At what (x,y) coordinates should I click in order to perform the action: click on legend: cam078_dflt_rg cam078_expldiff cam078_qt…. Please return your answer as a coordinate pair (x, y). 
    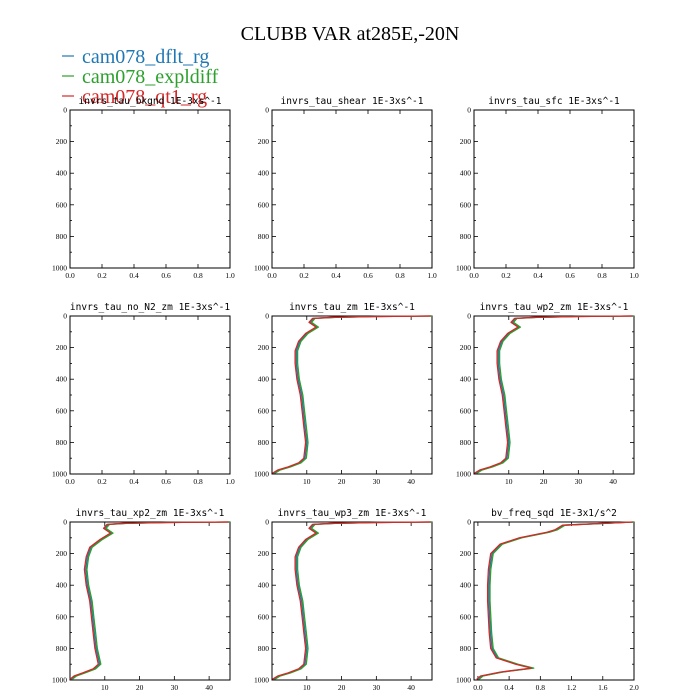
    Looking at the image, I should click on (140, 77).